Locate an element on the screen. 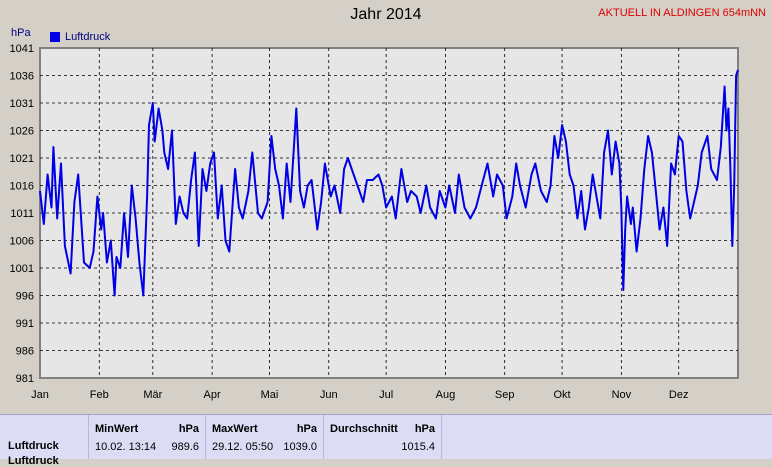 This screenshot has height=467, width=772. min-unit: hPa is located at coordinates (188, 429).